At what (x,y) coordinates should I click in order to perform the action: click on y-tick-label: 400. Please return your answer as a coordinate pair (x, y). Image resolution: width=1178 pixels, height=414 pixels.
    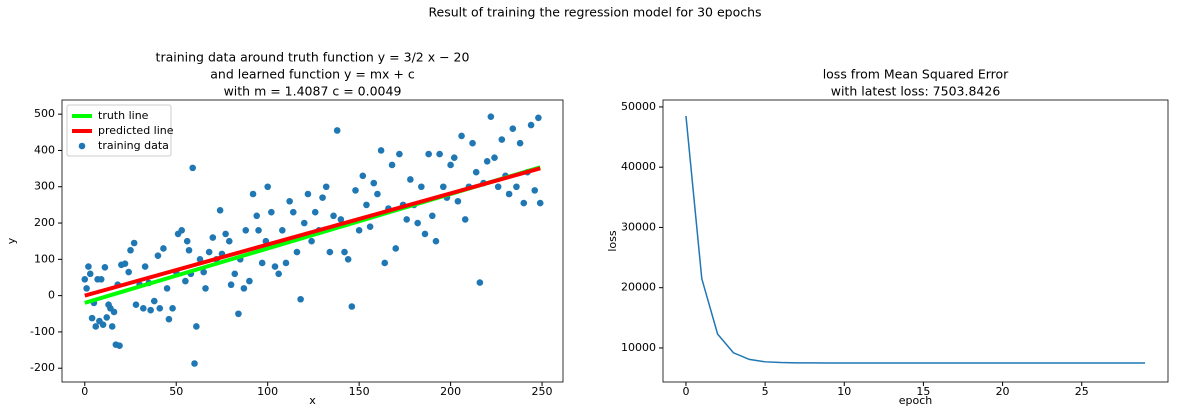
    Looking at the image, I should click on (44, 149).